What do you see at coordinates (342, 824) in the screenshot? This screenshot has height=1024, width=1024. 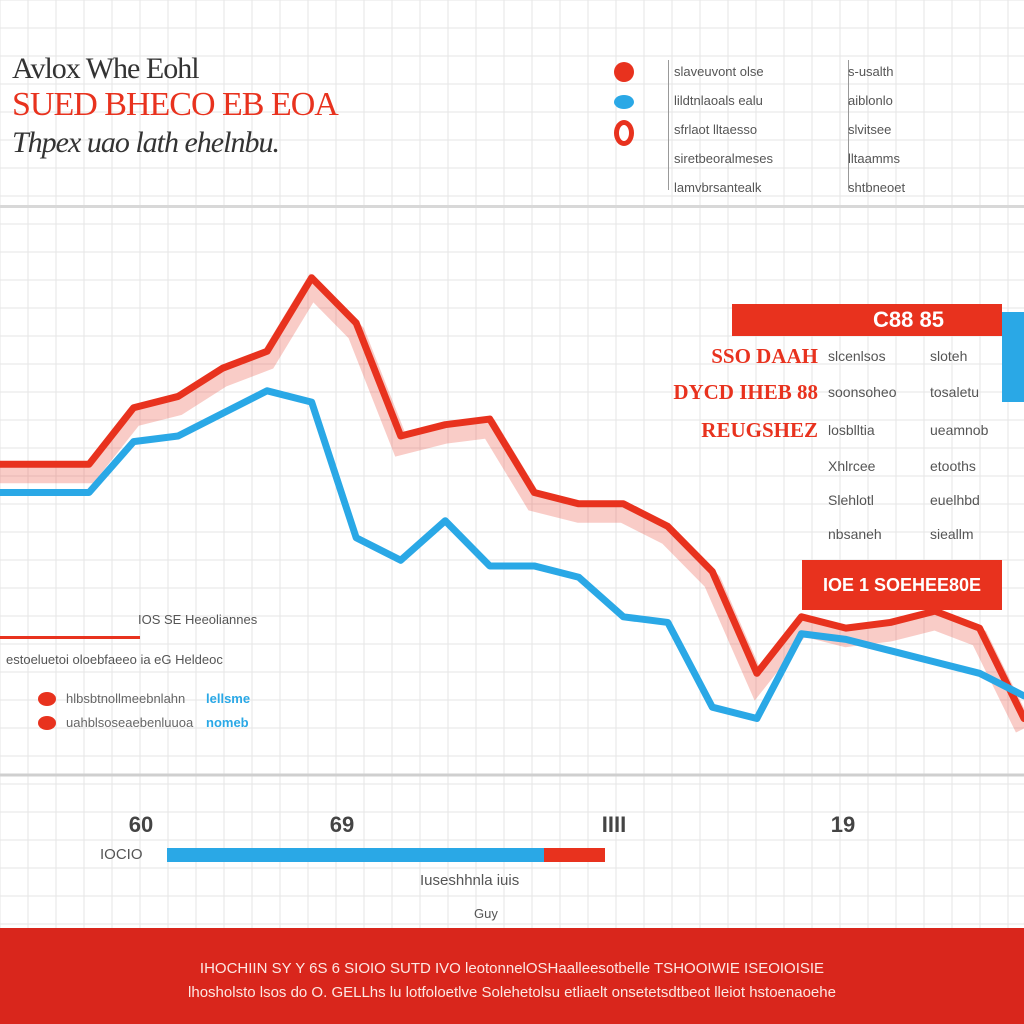 I see `x-tick-label: 69` at bounding box center [342, 824].